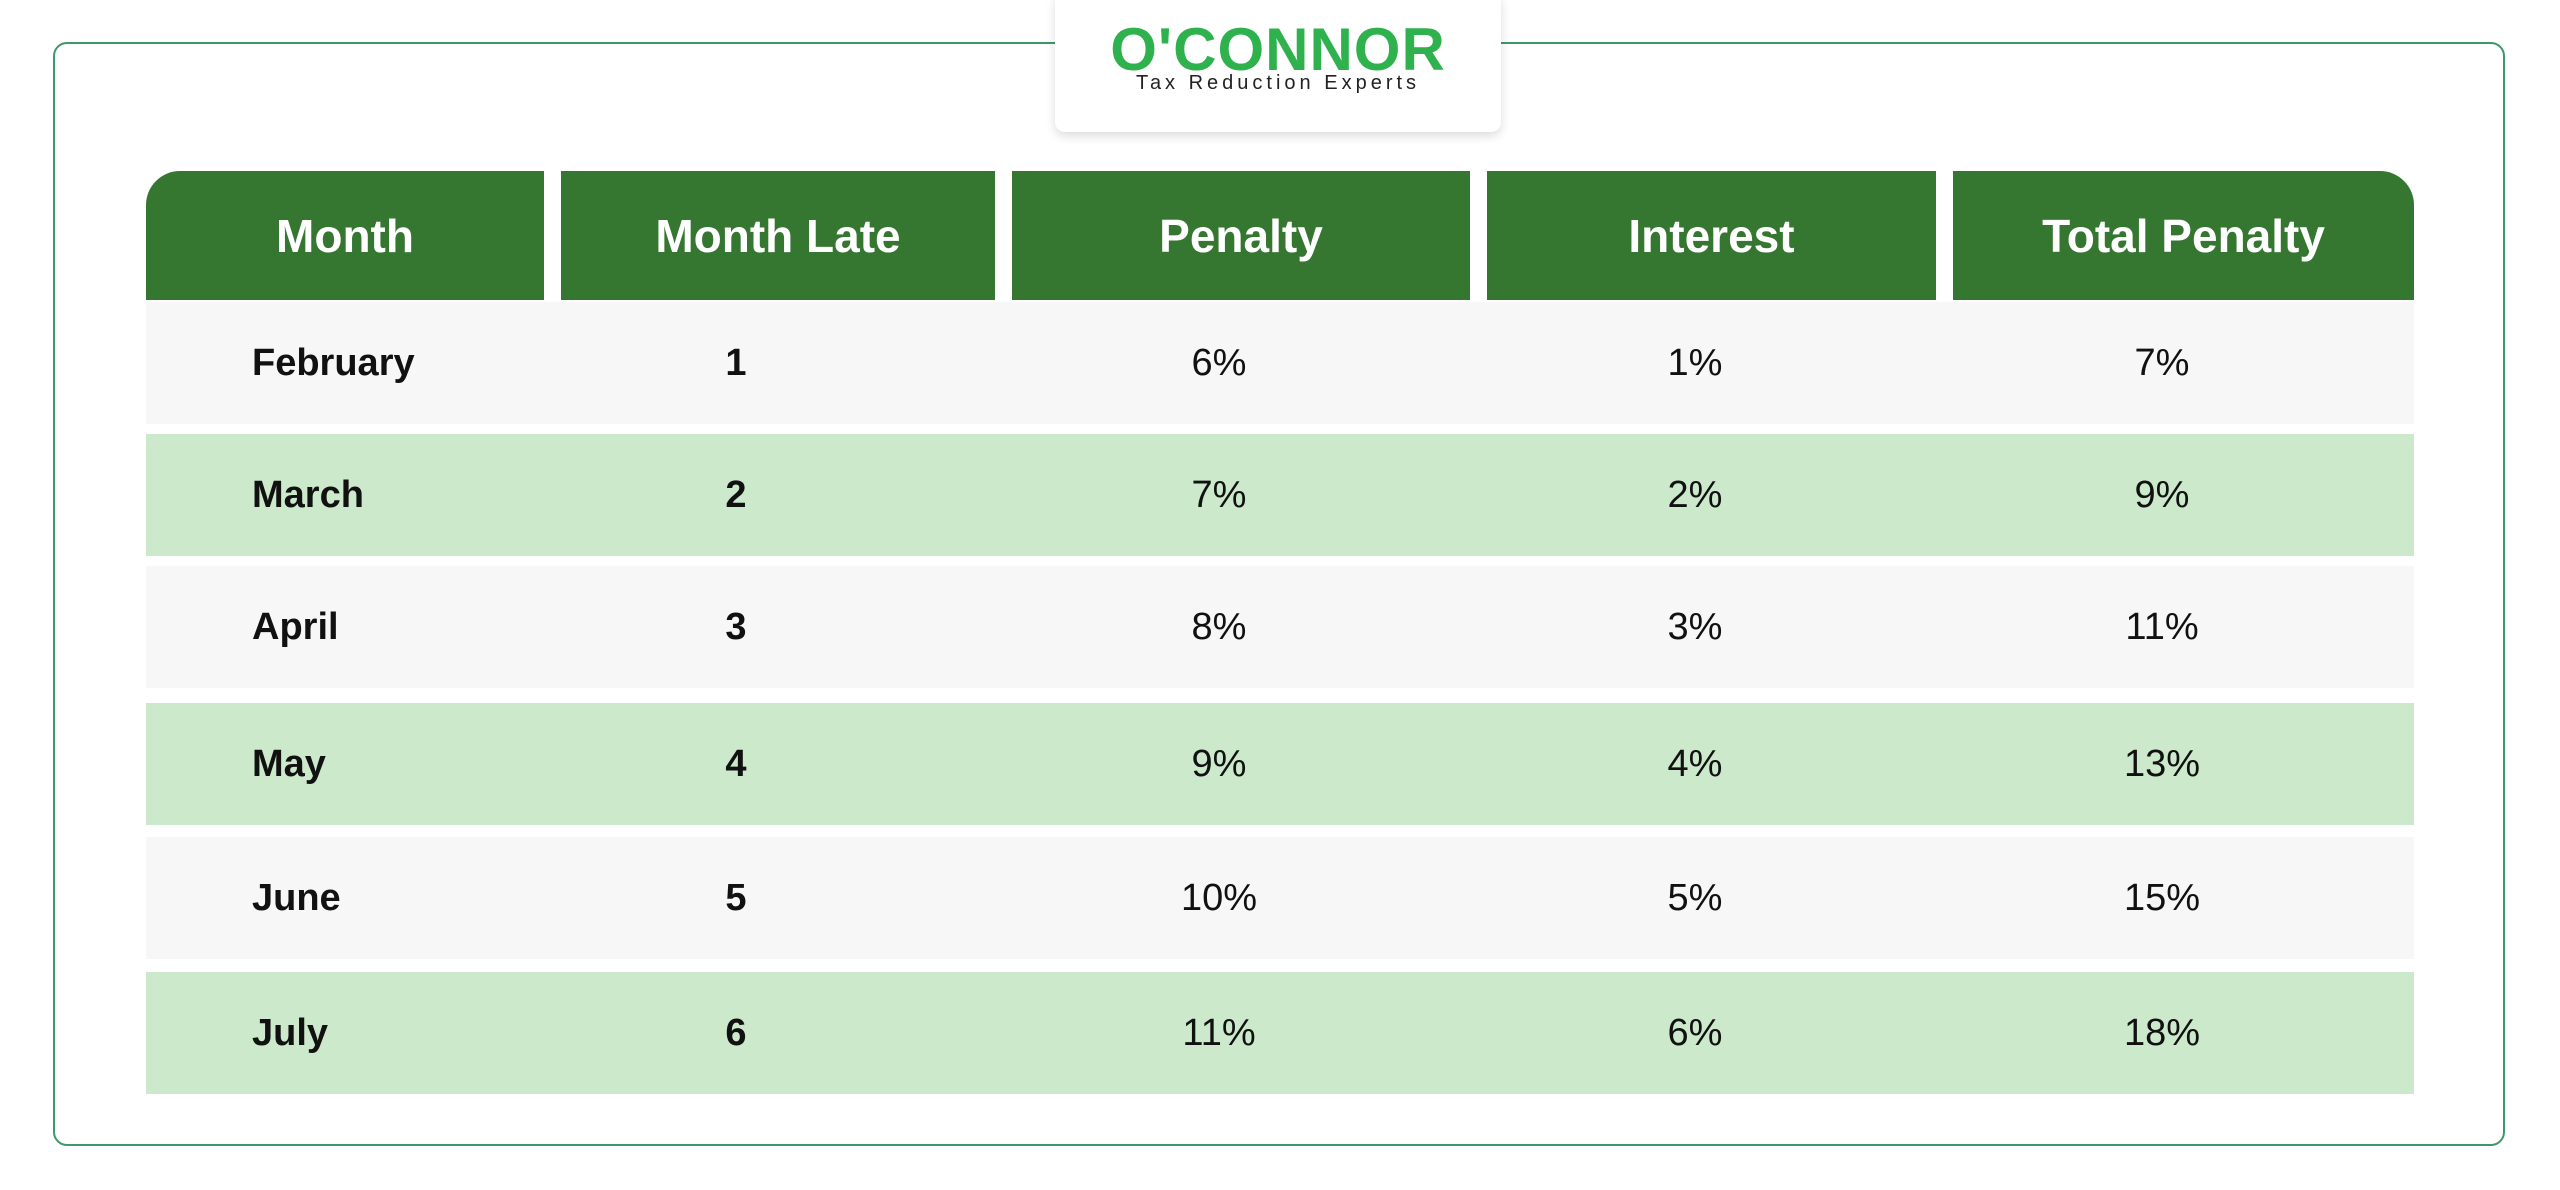 This screenshot has width=2560, height=1190. I want to click on header-total-penalty: Total Penalty, so click(2183, 235).